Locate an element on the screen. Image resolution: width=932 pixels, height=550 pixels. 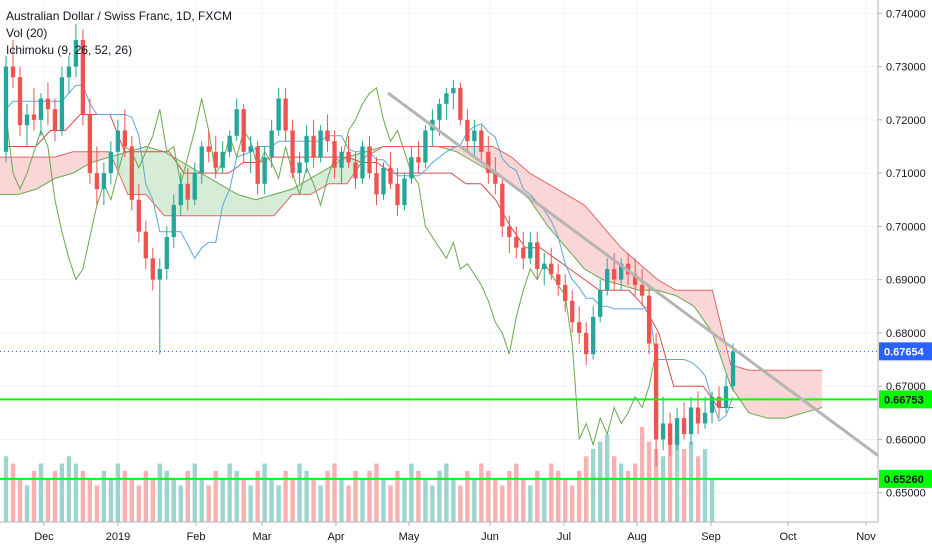
x-tick-label: Apr is located at coordinates (335, 537).